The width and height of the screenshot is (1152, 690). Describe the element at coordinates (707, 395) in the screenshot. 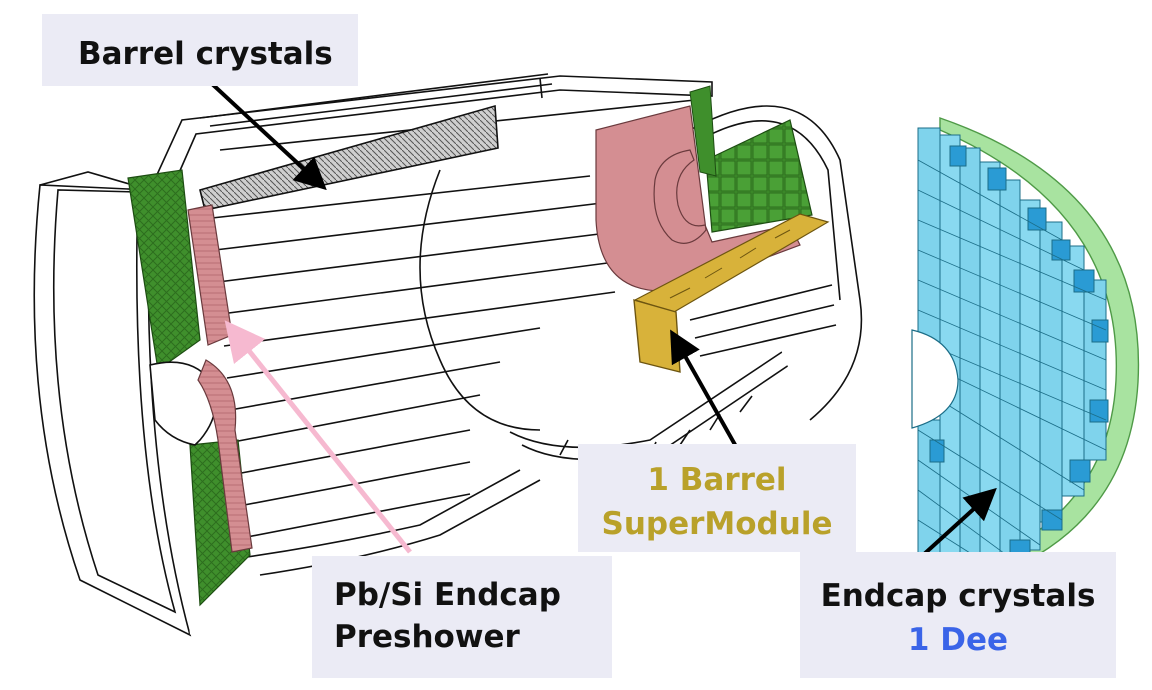

I see `arrow-supermodule` at that location.